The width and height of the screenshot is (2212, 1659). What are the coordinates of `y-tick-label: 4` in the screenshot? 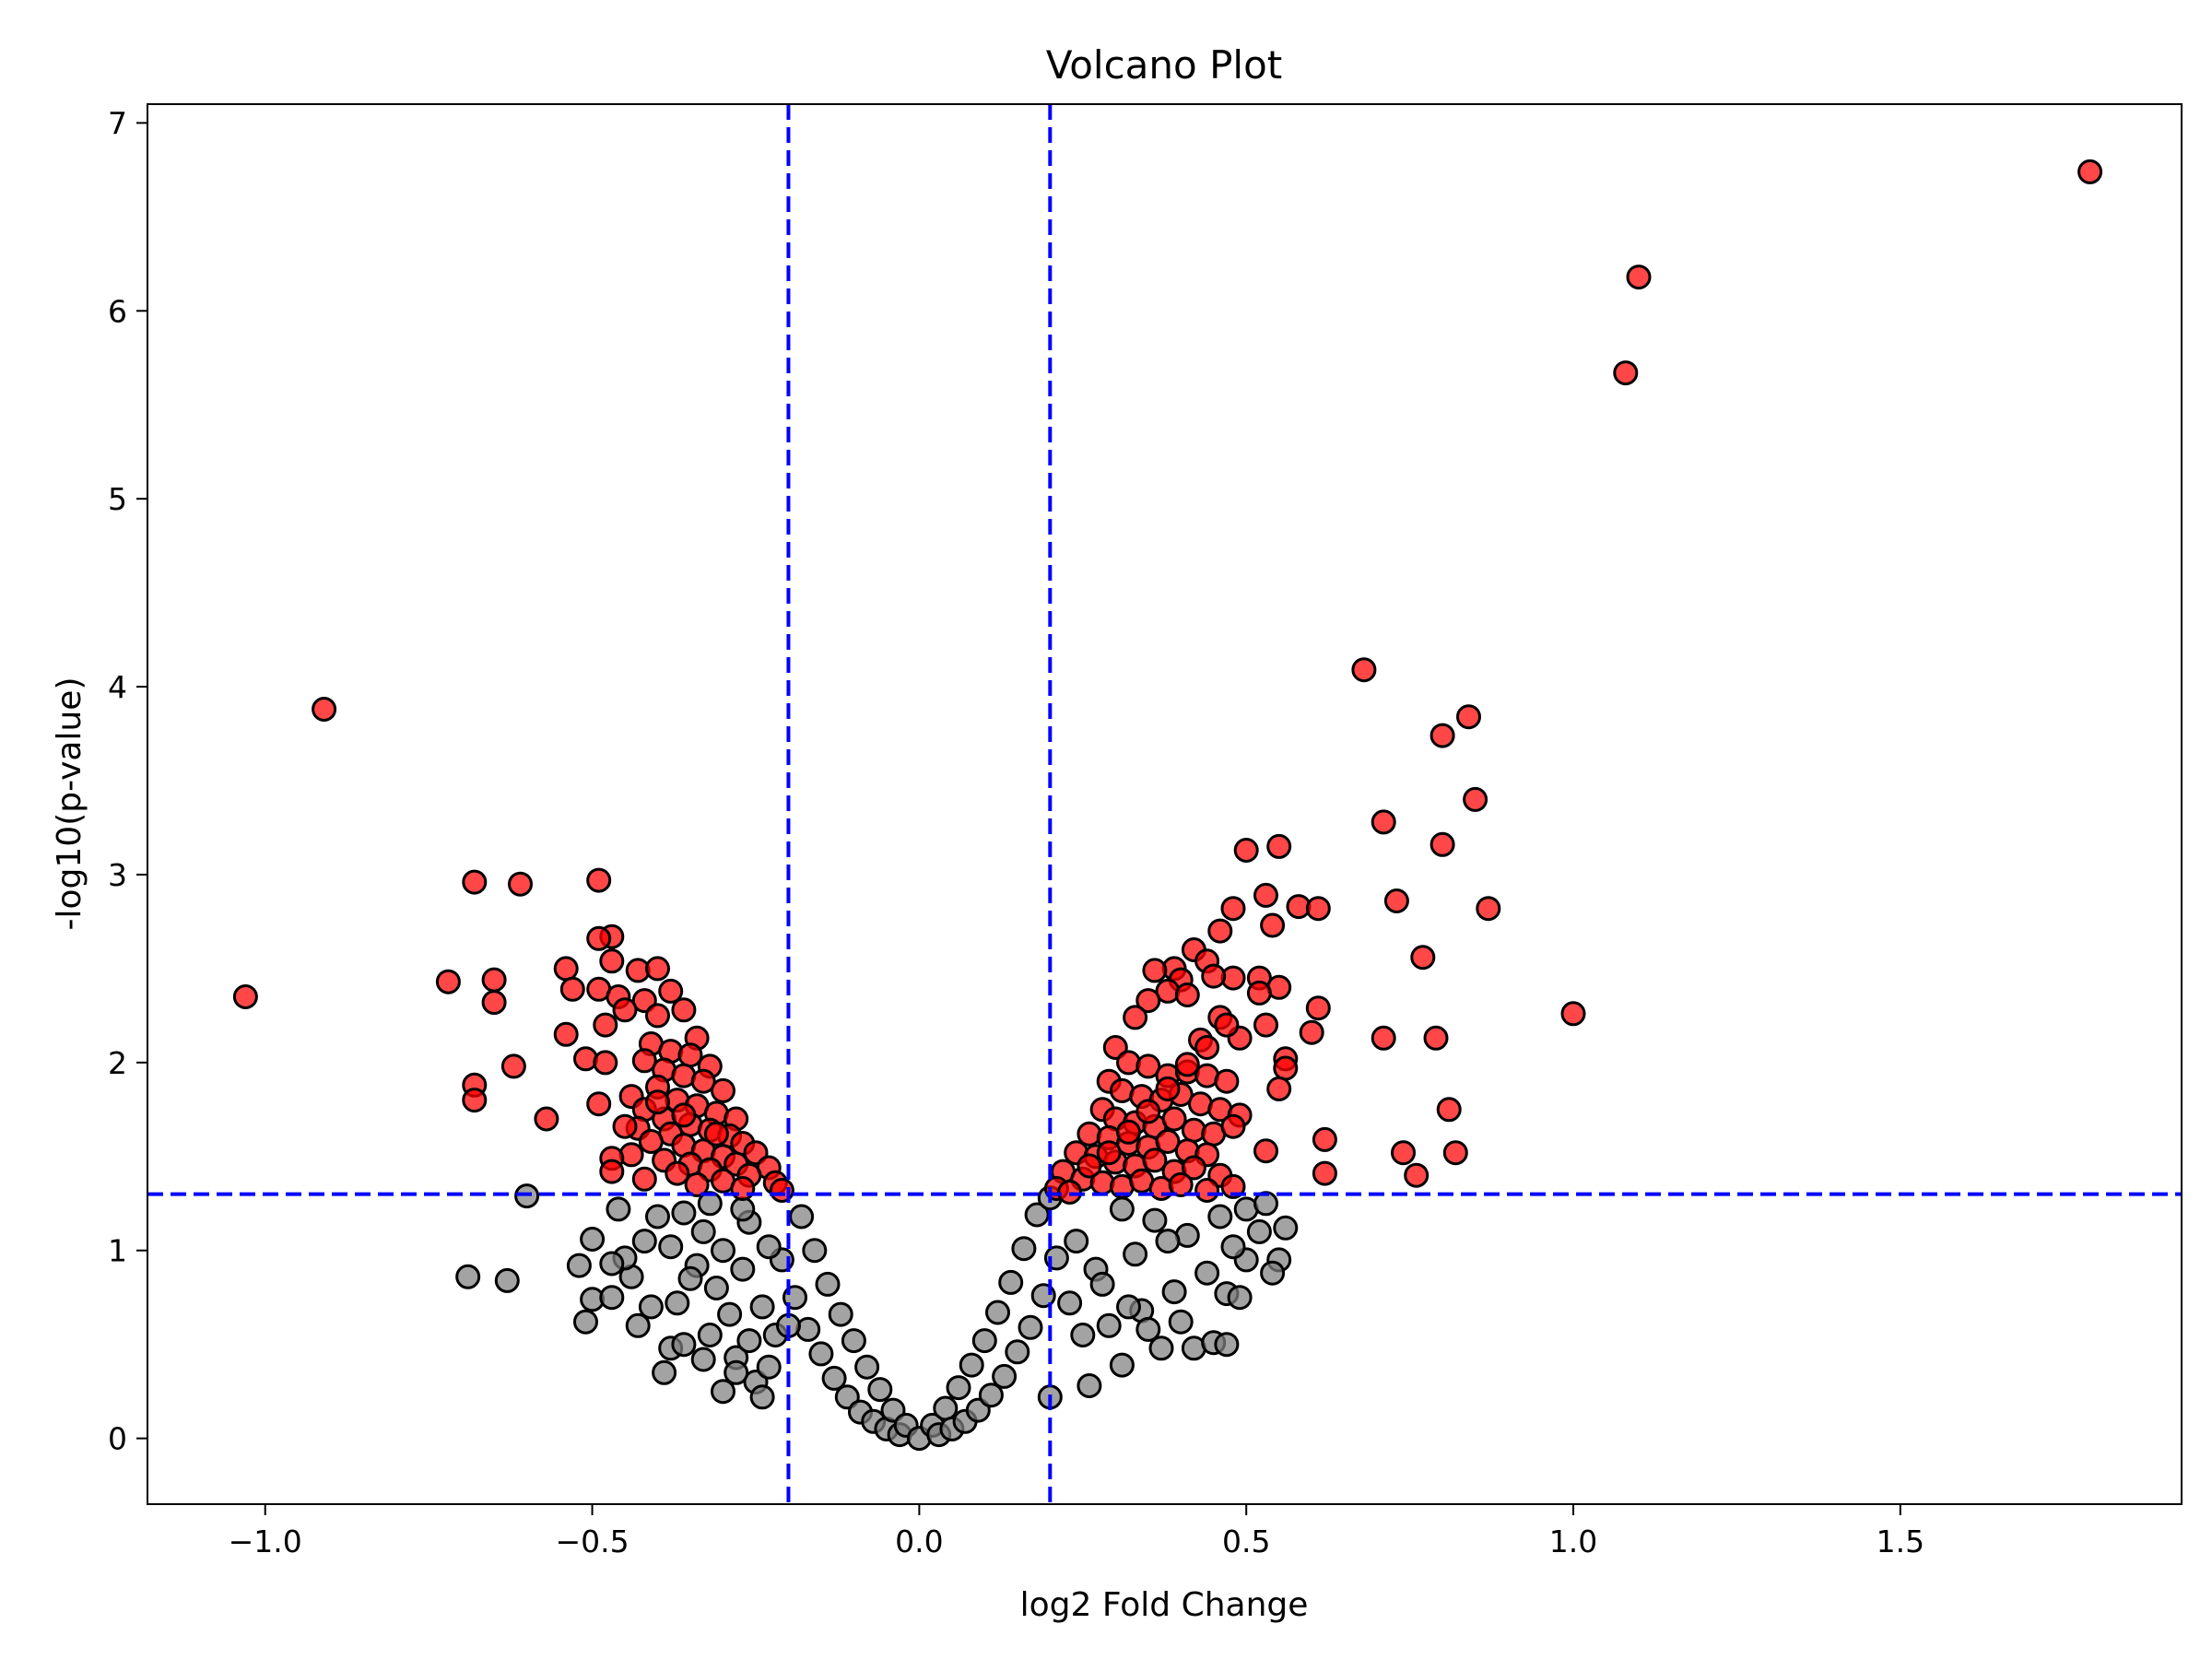 It's located at (117, 687).